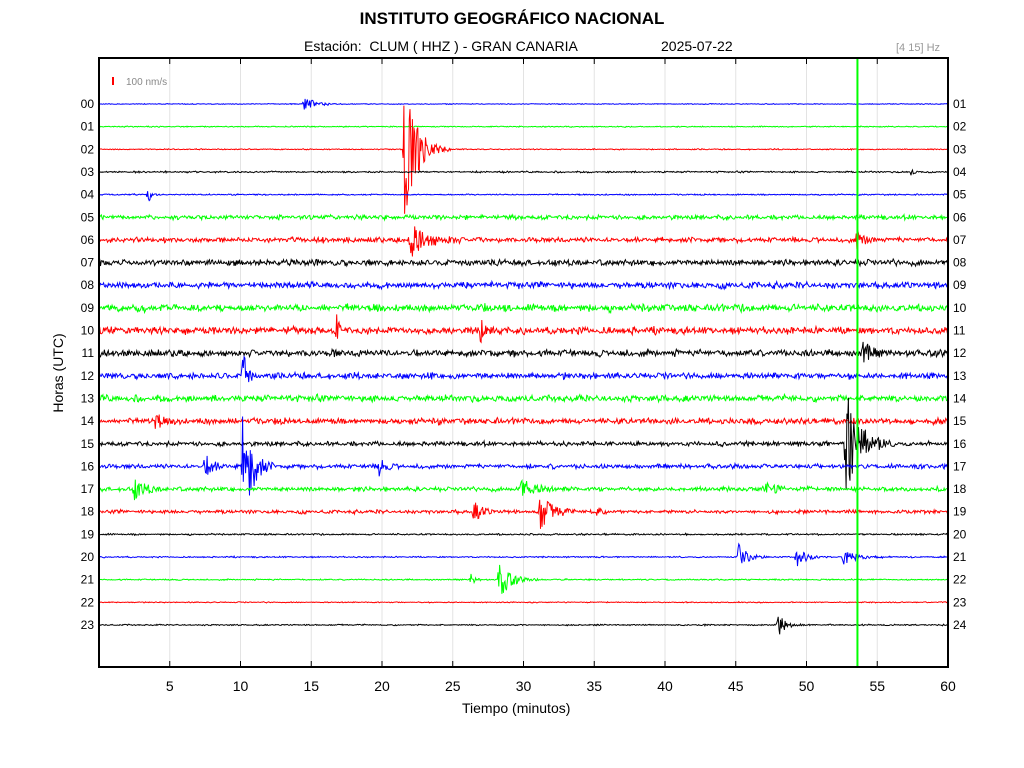 The height and width of the screenshot is (768, 1024). I want to click on x-tick-label: 40, so click(665, 686).